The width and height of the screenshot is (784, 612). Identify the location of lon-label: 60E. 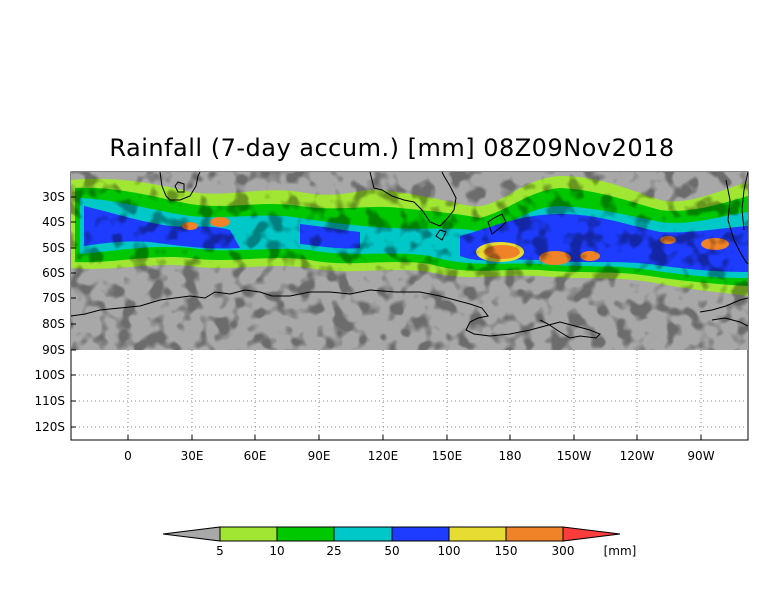
(255, 456).